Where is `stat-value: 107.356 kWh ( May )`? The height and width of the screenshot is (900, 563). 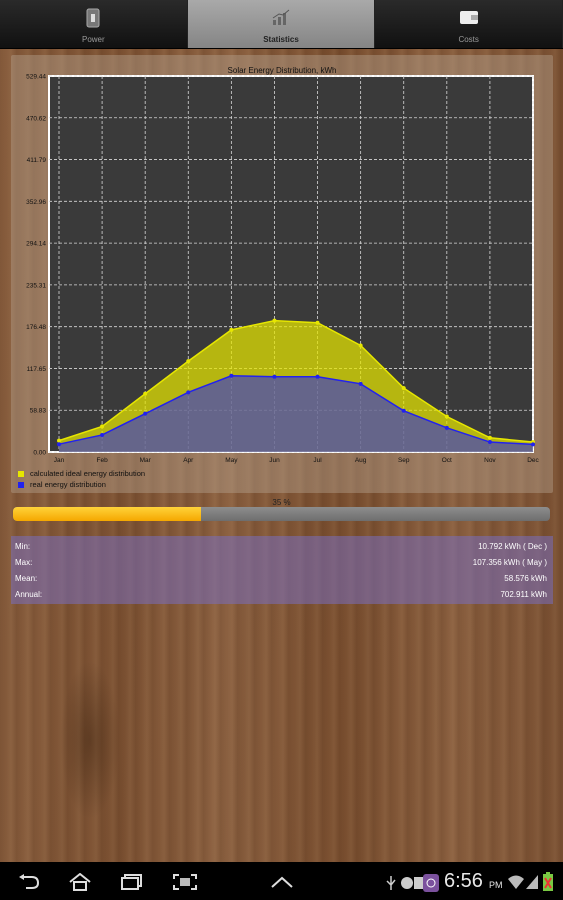 stat-value: 107.356 kWh ( May ) is located at coordinates (509, 562).